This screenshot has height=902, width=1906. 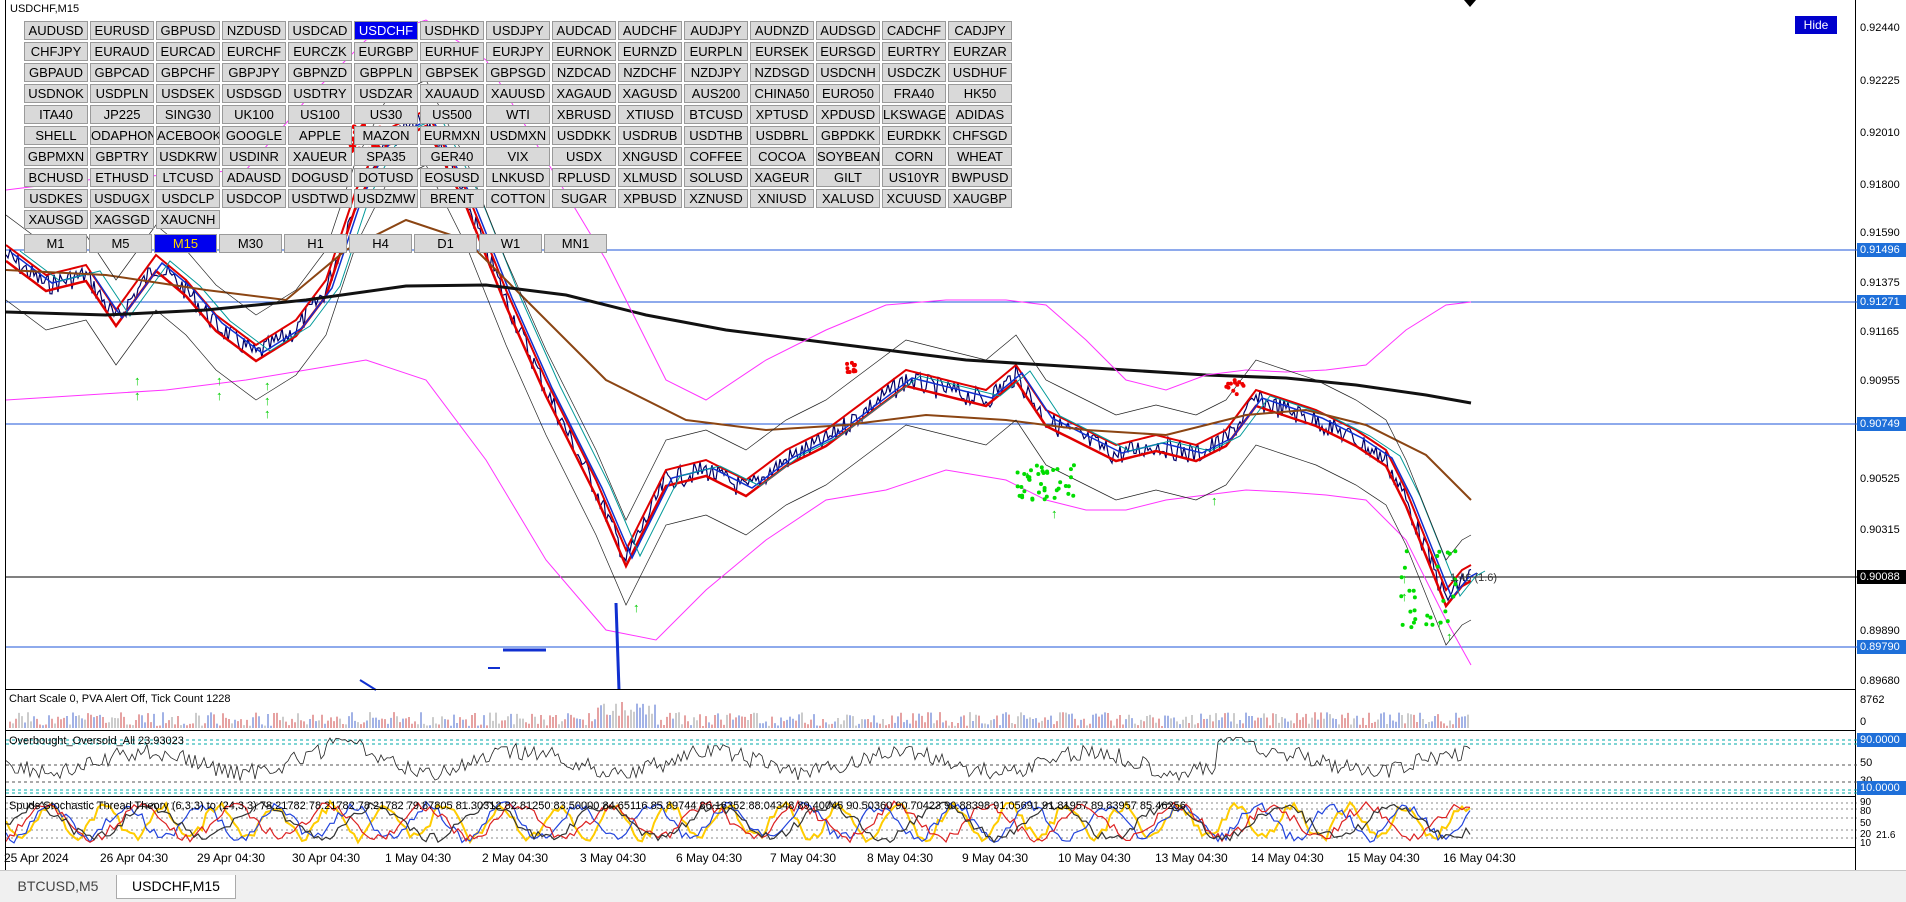 I want to click on symbol-button-xauusd: XAUUSD, so click(x=518, y=93).